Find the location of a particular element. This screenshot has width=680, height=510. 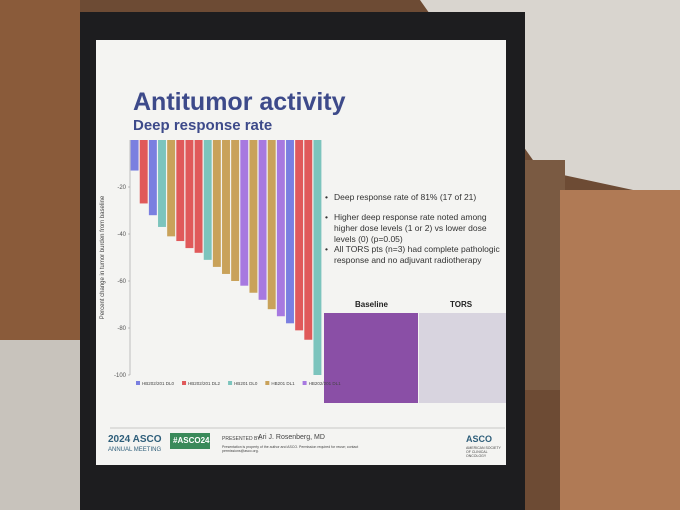

slide-title: Antitumor activity is located at coordinates (239, 102).